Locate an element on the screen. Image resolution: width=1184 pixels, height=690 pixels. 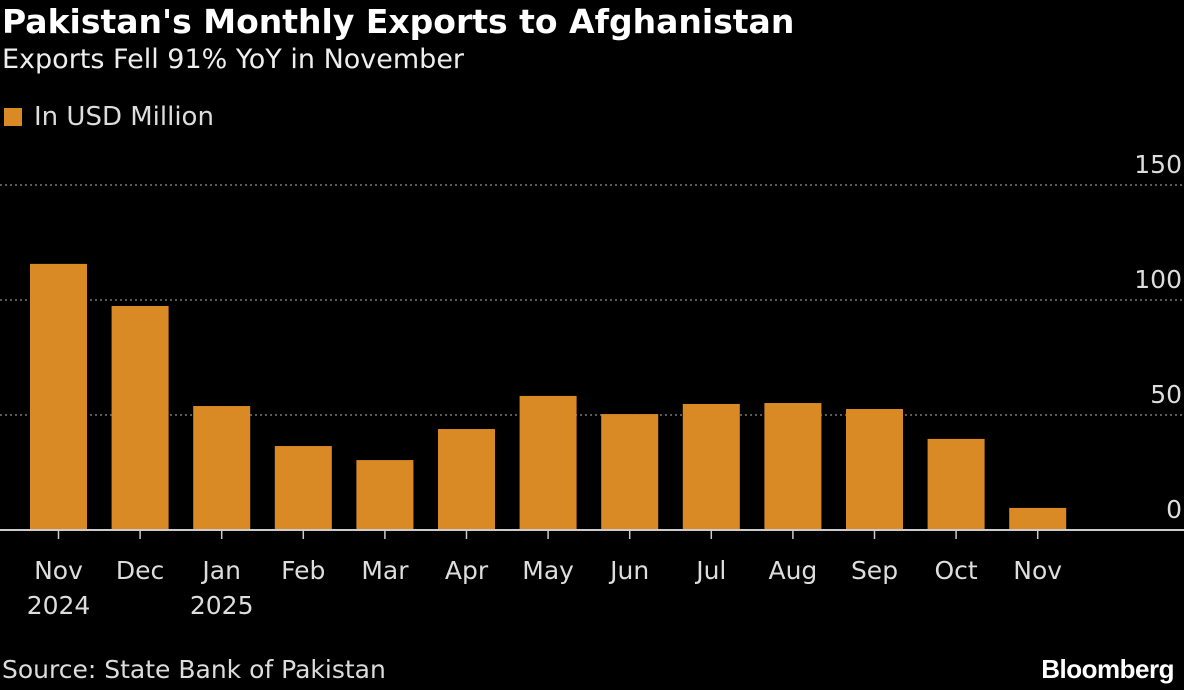
x-tick-label: Mar is located at coordinates (385, 570).